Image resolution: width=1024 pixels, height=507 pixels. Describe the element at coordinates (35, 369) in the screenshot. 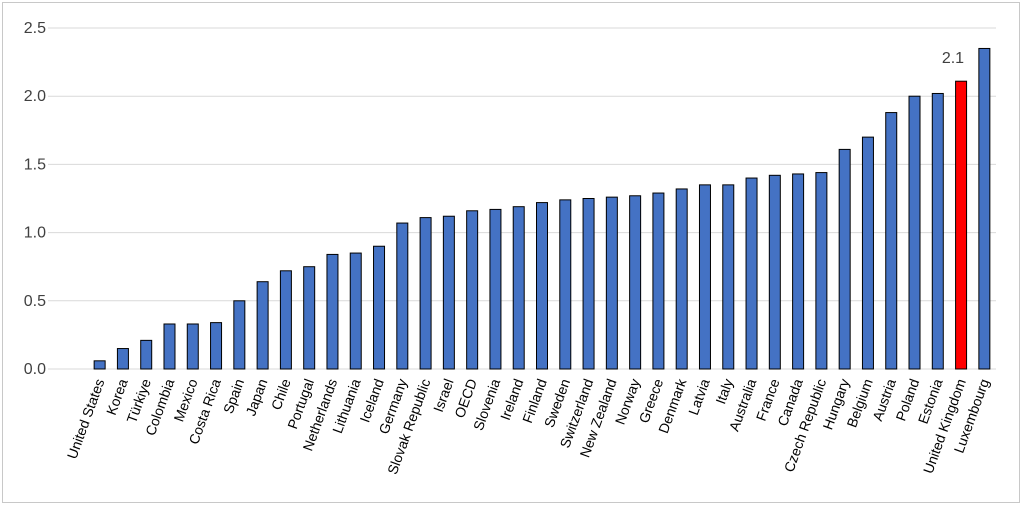

I see `y-tick-label: 0.0` at that location.